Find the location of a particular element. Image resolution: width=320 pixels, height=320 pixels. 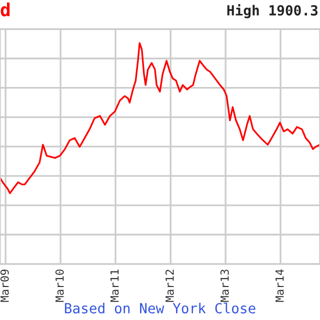

x-tick-label: Mar14 is located at coordinates (280, 285).